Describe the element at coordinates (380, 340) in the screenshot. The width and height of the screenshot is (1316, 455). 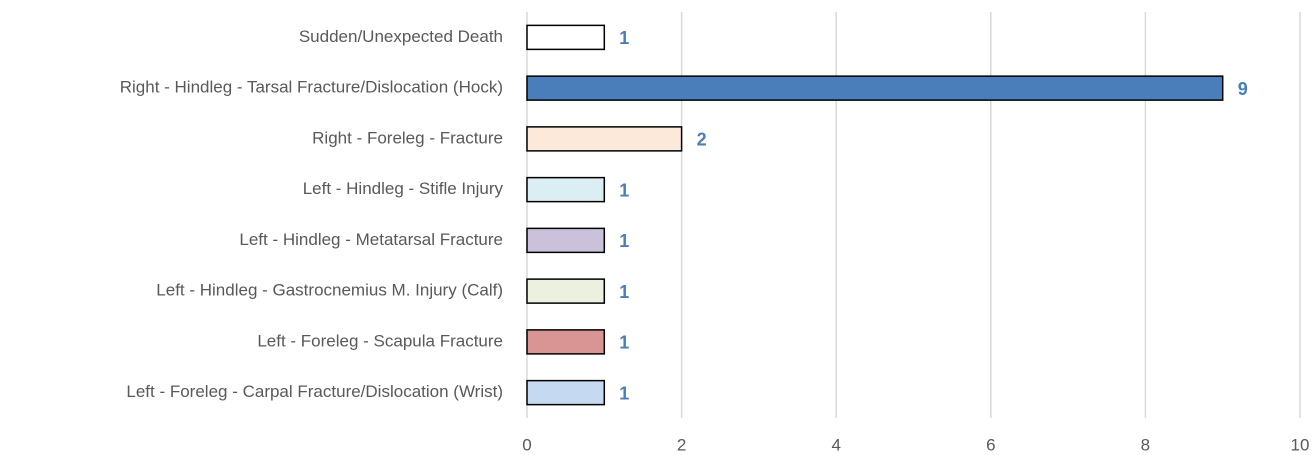
I see `y-tick-label: Left - Foreleg - Scapula Fracture` at that location.